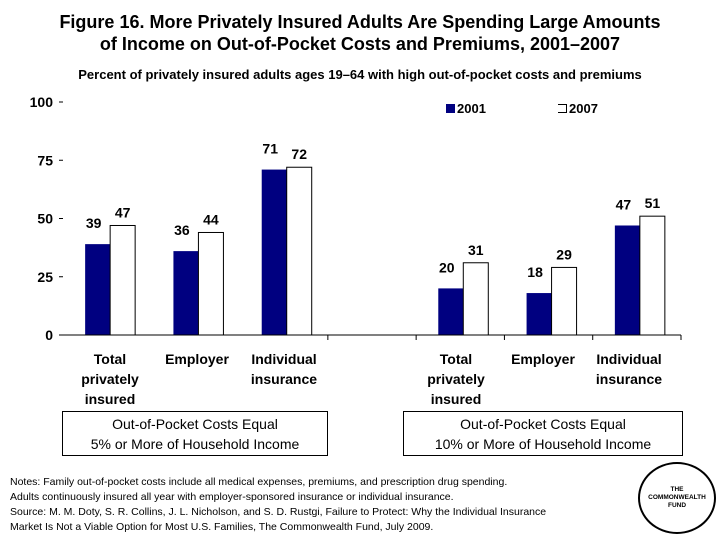  I want to click on y-tick-label: 25, so click(45, 277).